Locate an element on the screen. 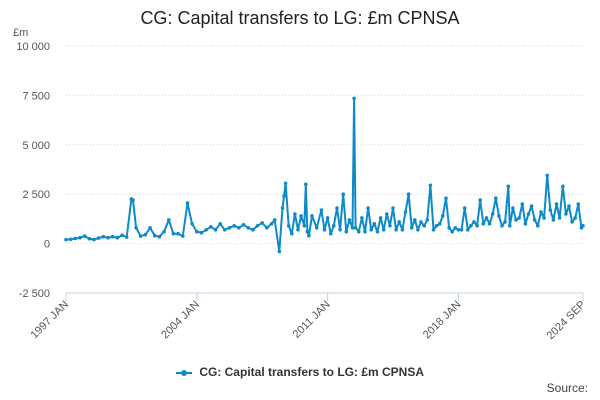 The width and height of the screenshot is (600, 400). legend: CG: Capital transfers to LG: £m CPNSA is located at coordinates (300, 372).